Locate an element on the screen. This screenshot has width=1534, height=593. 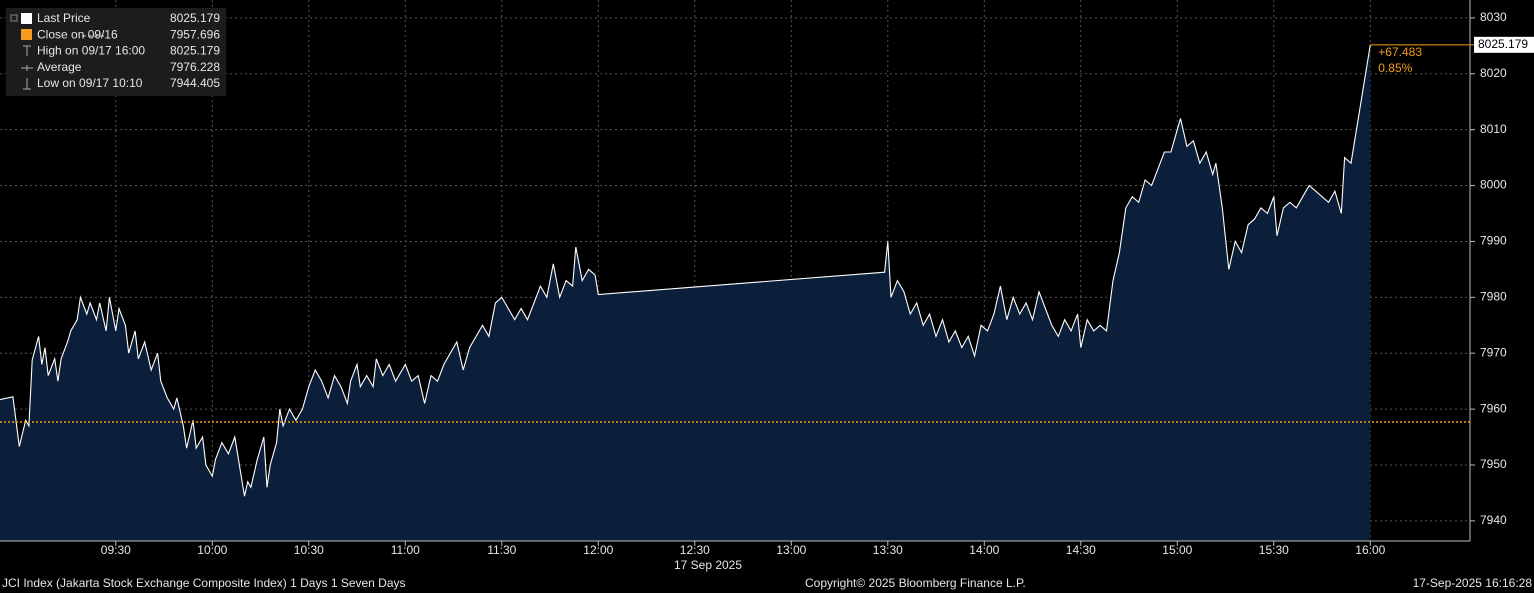
last-price-label: 8025.179 is located at coordinates (1503, 44).